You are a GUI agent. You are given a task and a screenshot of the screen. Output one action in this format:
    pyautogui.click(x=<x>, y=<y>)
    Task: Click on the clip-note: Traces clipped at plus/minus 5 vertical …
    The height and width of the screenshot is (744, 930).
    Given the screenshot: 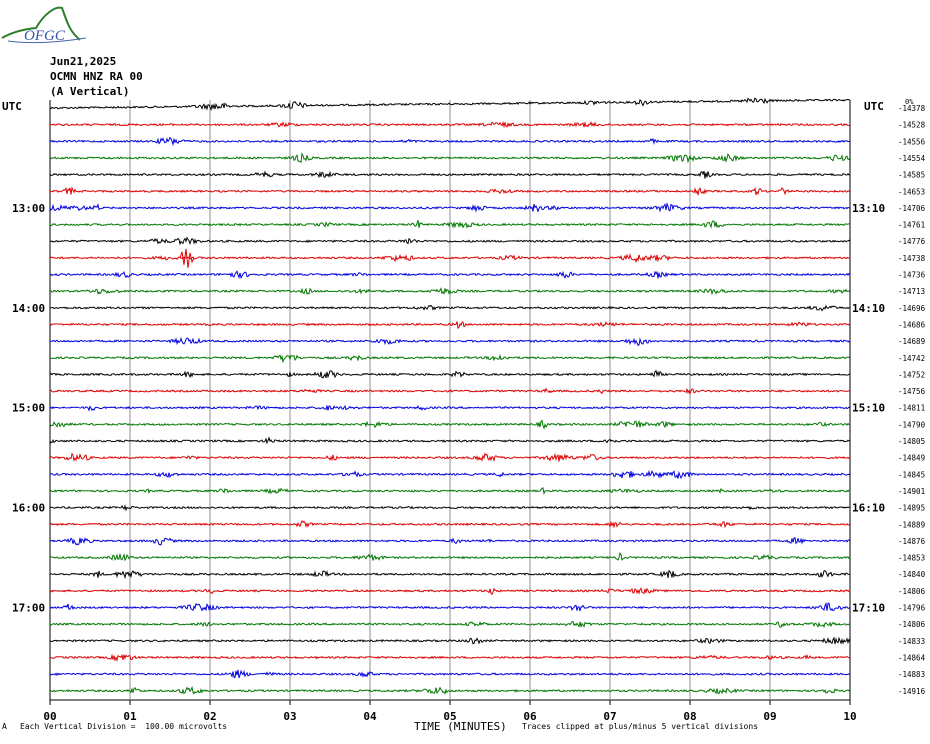 What is the action you would take?
    pyautogui.click(x=640, y=726)
    